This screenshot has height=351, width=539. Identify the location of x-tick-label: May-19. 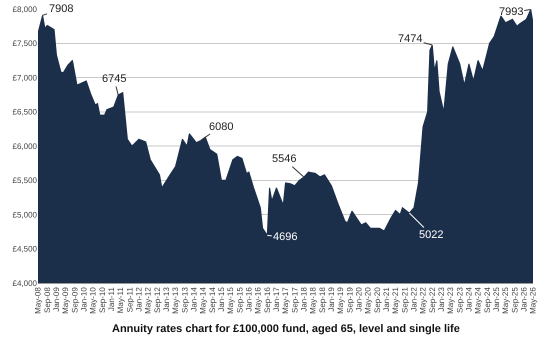
(341, 300).